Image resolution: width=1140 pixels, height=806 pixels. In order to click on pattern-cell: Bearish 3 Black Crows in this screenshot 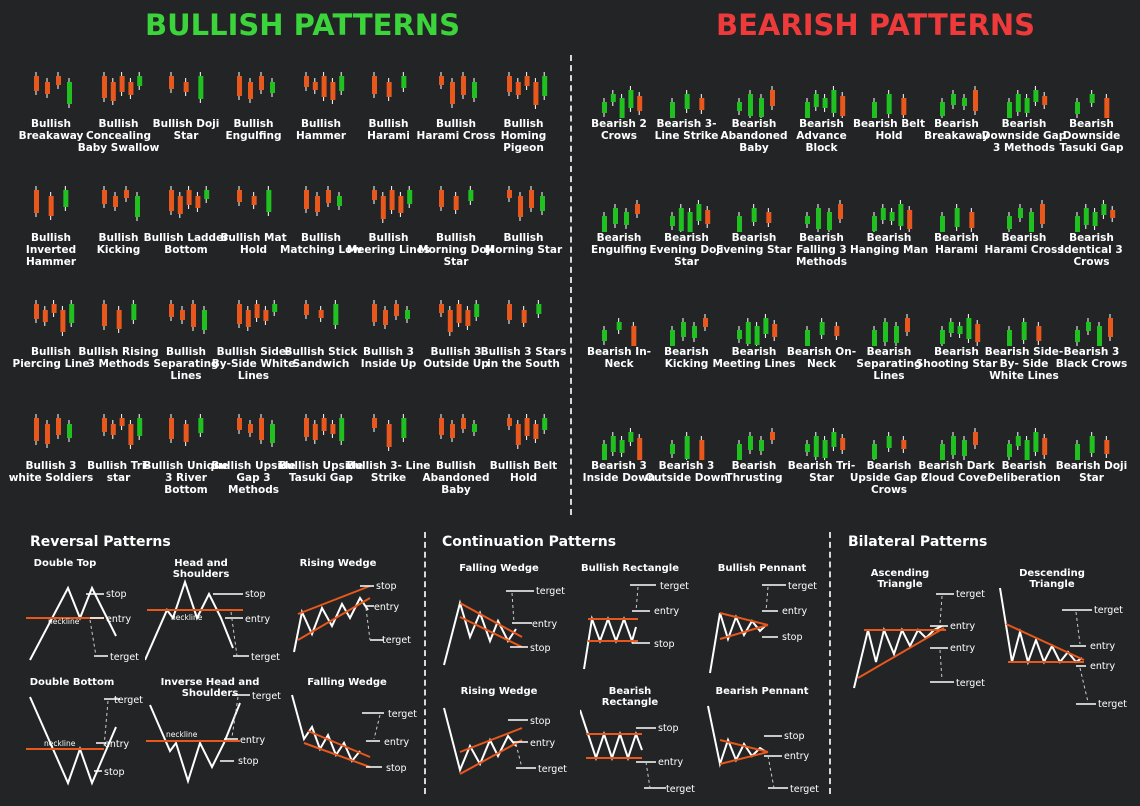, I will do `click(1092, 349)`.